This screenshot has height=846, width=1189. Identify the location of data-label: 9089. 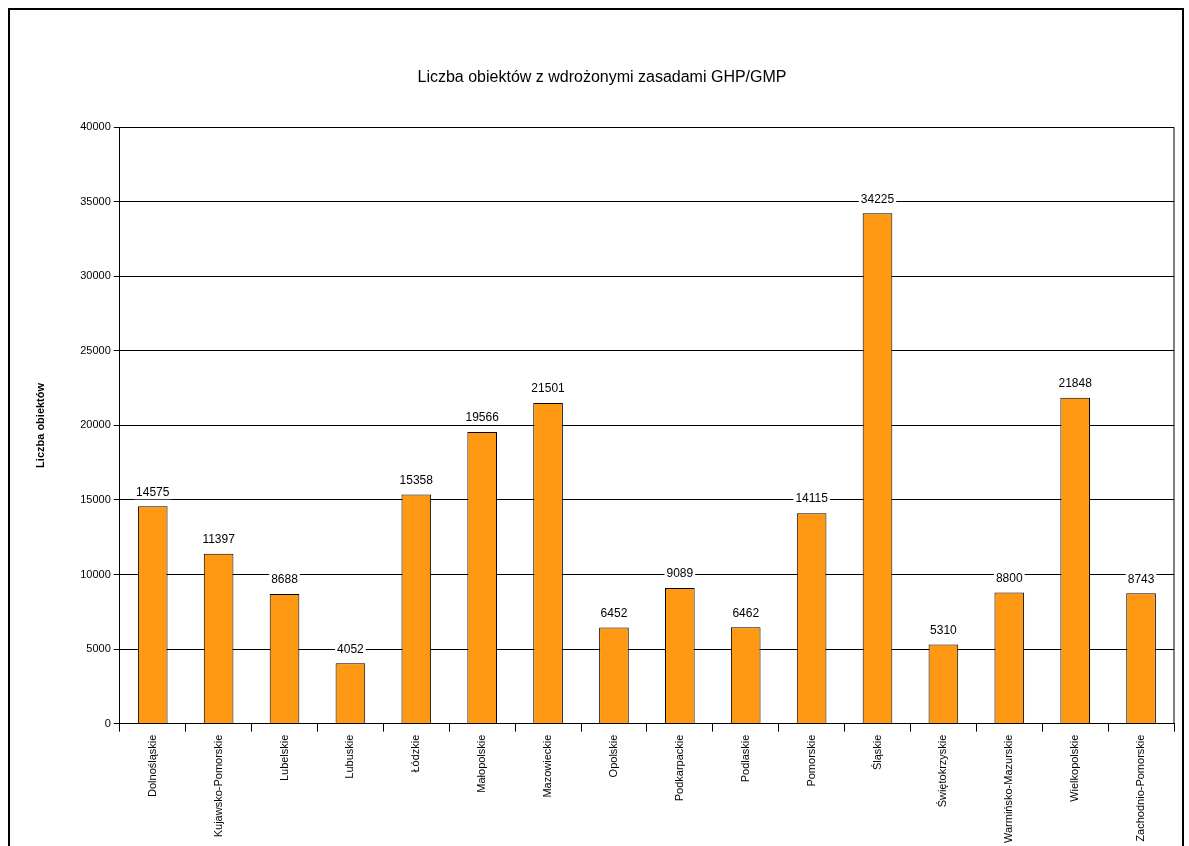
(680, 573).